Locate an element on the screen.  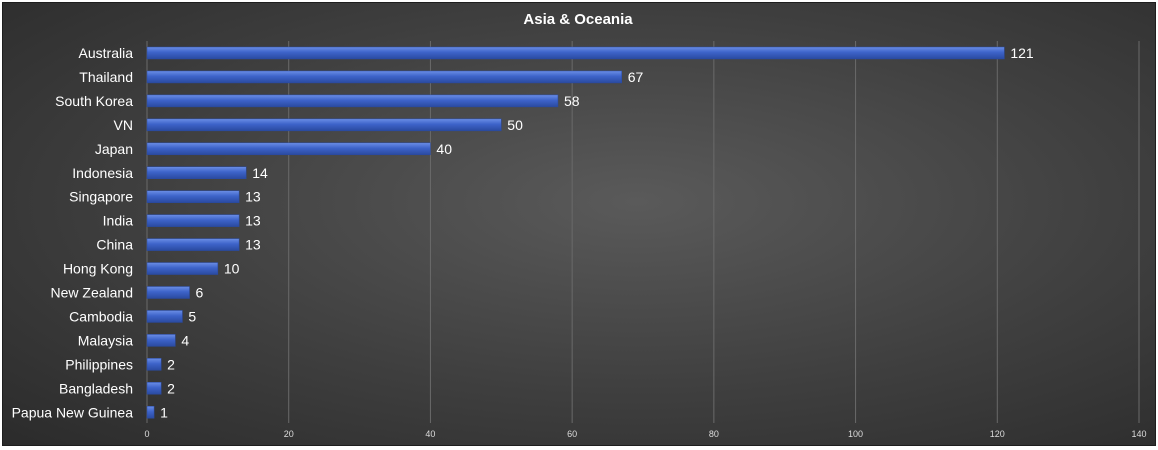
data-label: 4 is located at coordinates (185, 340).